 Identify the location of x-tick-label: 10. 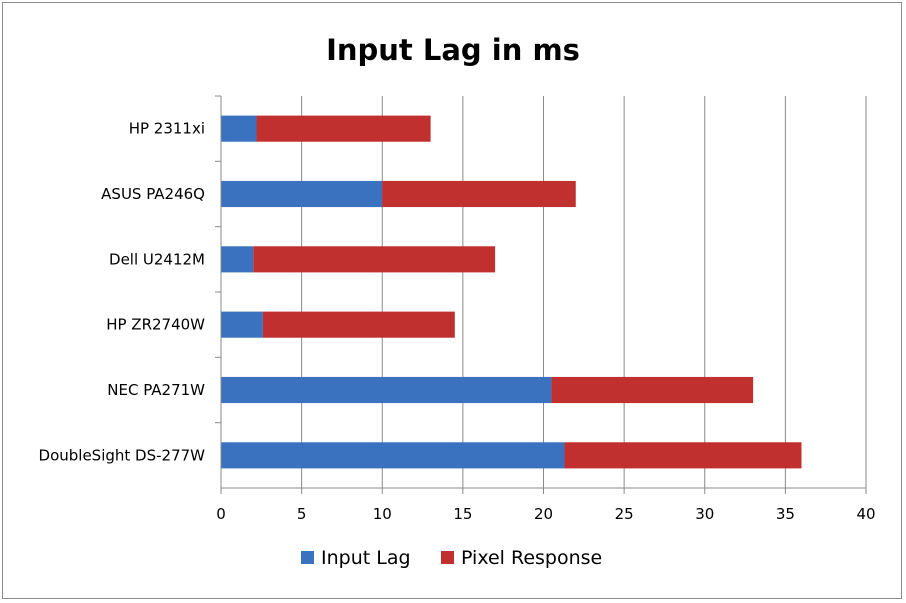
(382, 514).